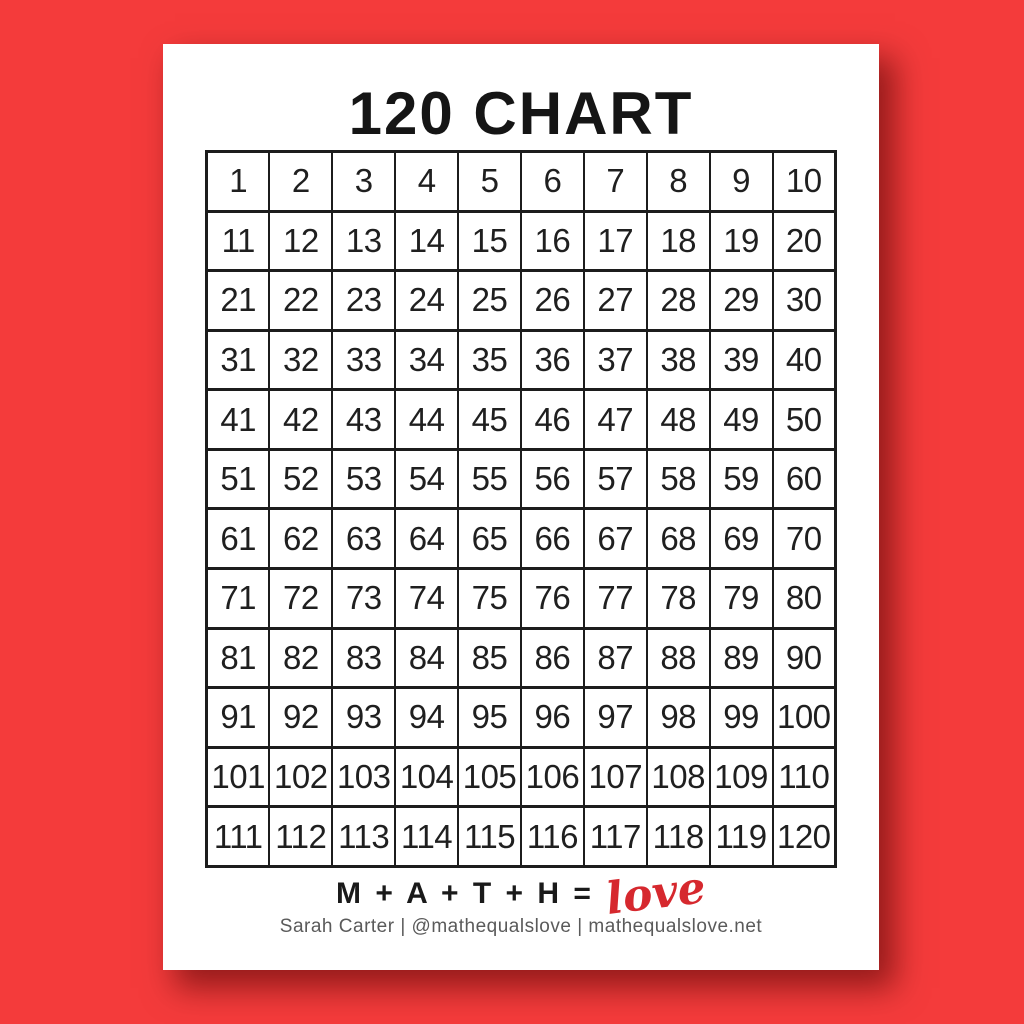  Describe the element at coordinates (427, 598) in the screenshot. I see `grid-cell: 74` at that location.